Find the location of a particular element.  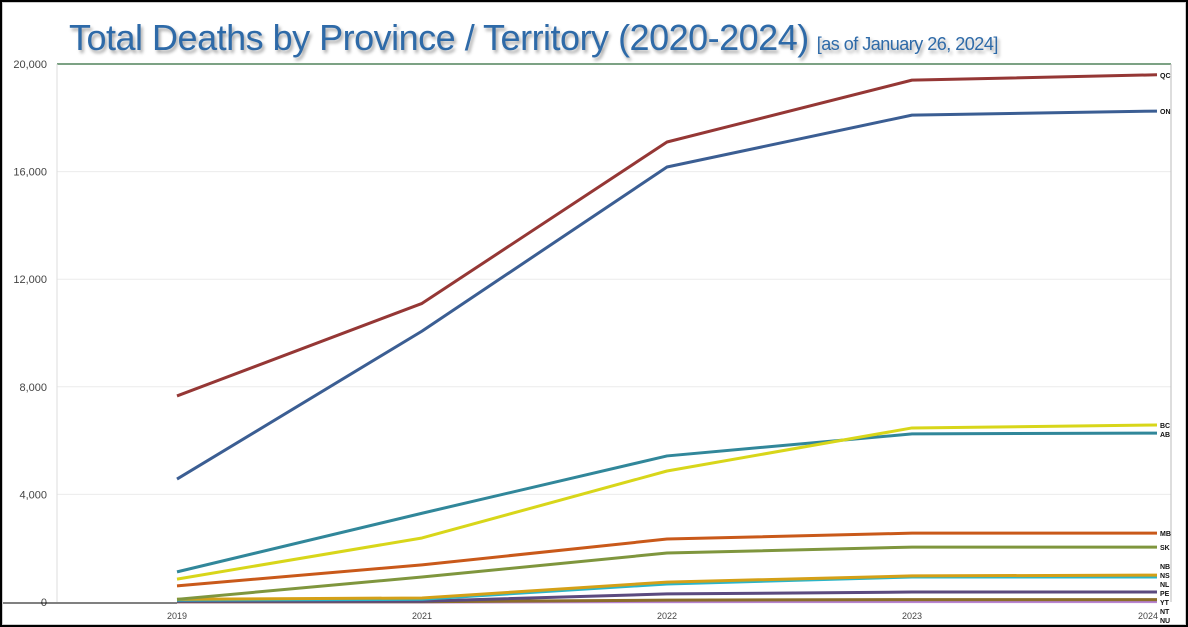

series-label-nt: NT is located at coordinates (1165, 612).